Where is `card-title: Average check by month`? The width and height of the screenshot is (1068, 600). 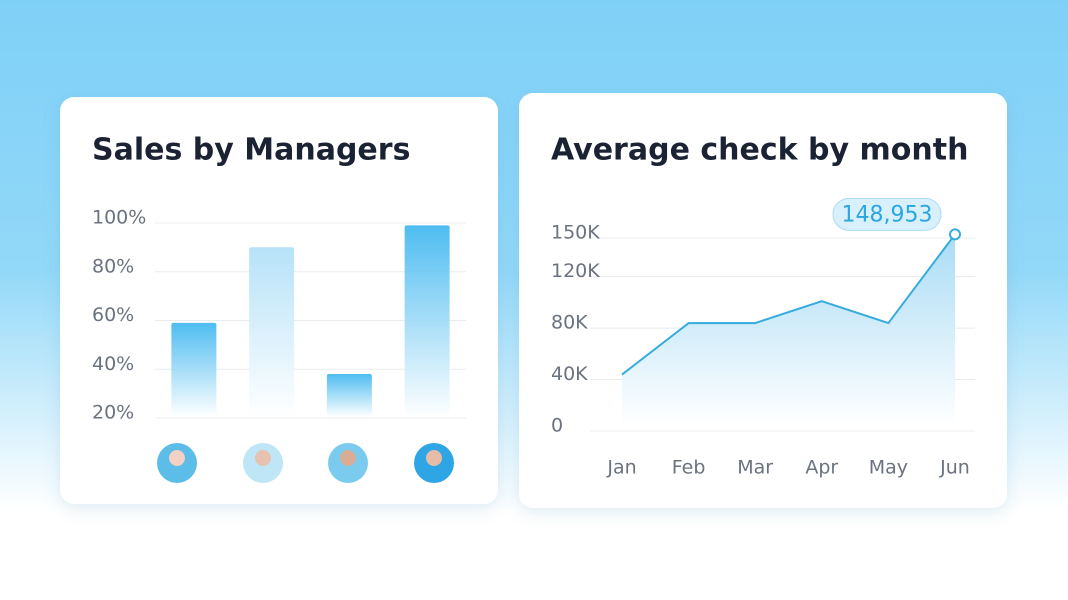
card-title: Average check by month is located at coordinates (759, 150).